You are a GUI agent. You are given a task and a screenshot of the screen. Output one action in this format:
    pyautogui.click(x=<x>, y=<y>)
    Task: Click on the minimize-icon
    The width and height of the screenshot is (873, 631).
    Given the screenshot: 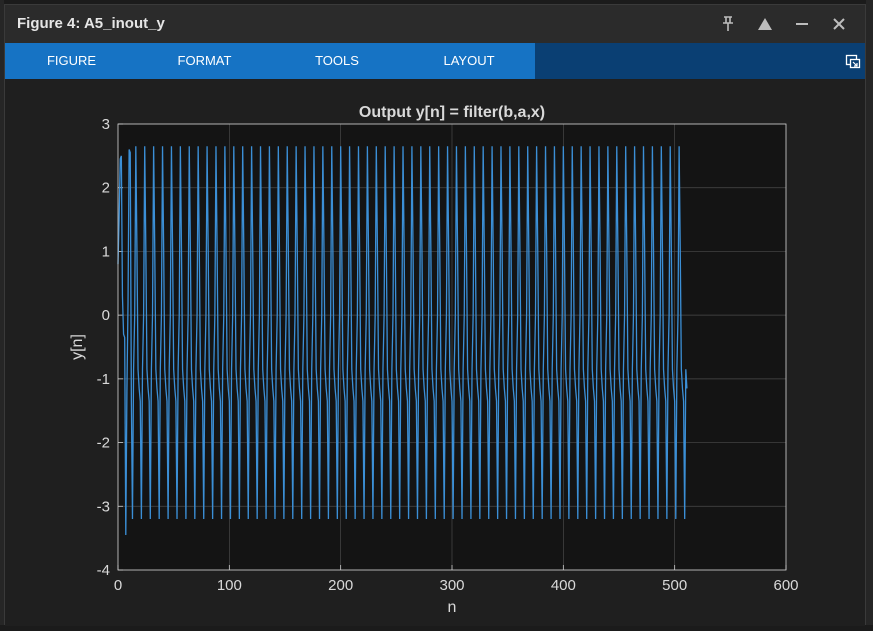 What is the action you would take?
    pyautogui.click(x=801, y=24)
    